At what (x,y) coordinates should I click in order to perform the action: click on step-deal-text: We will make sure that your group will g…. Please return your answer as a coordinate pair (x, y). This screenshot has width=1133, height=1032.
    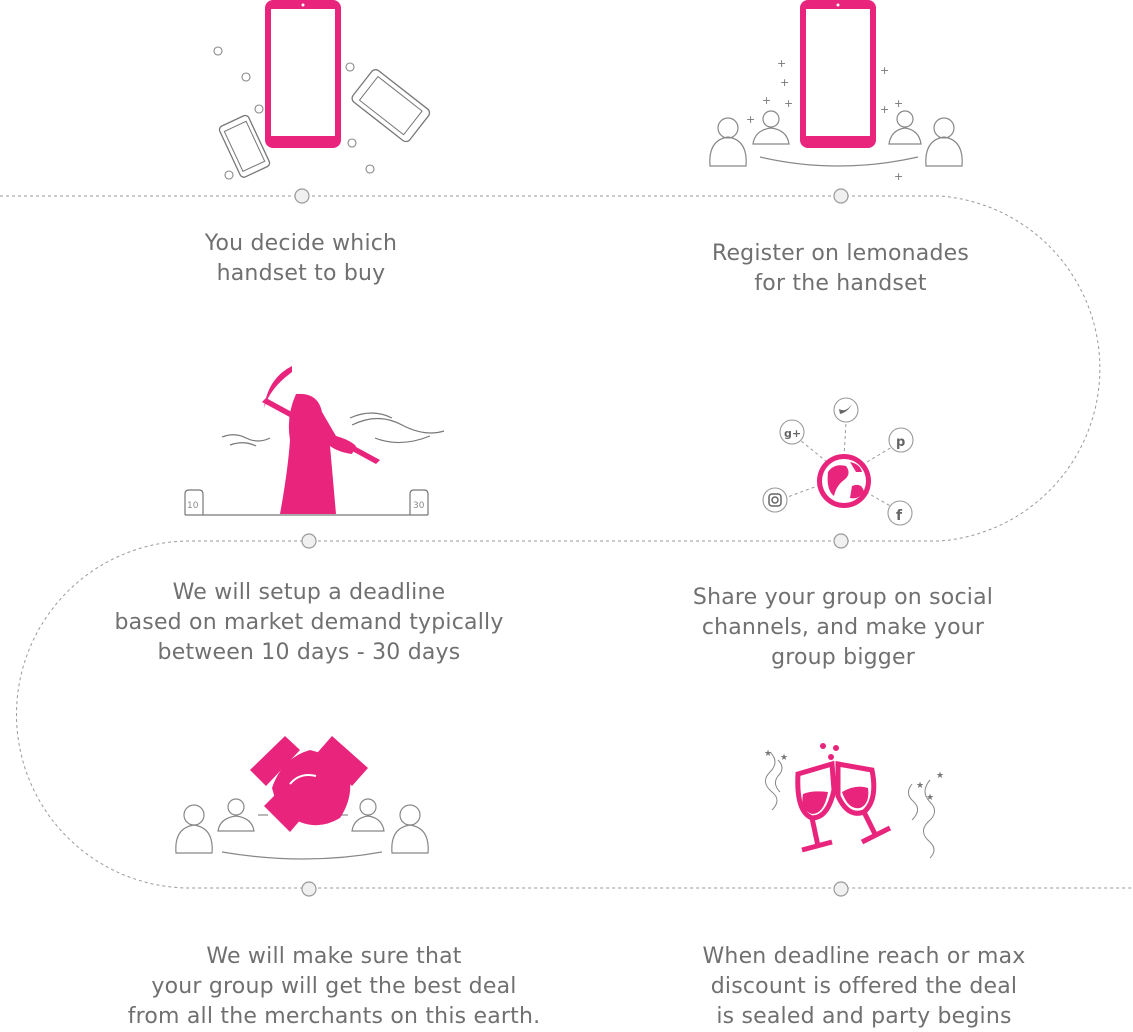
    Looking at the image, I should click on (334, 986).